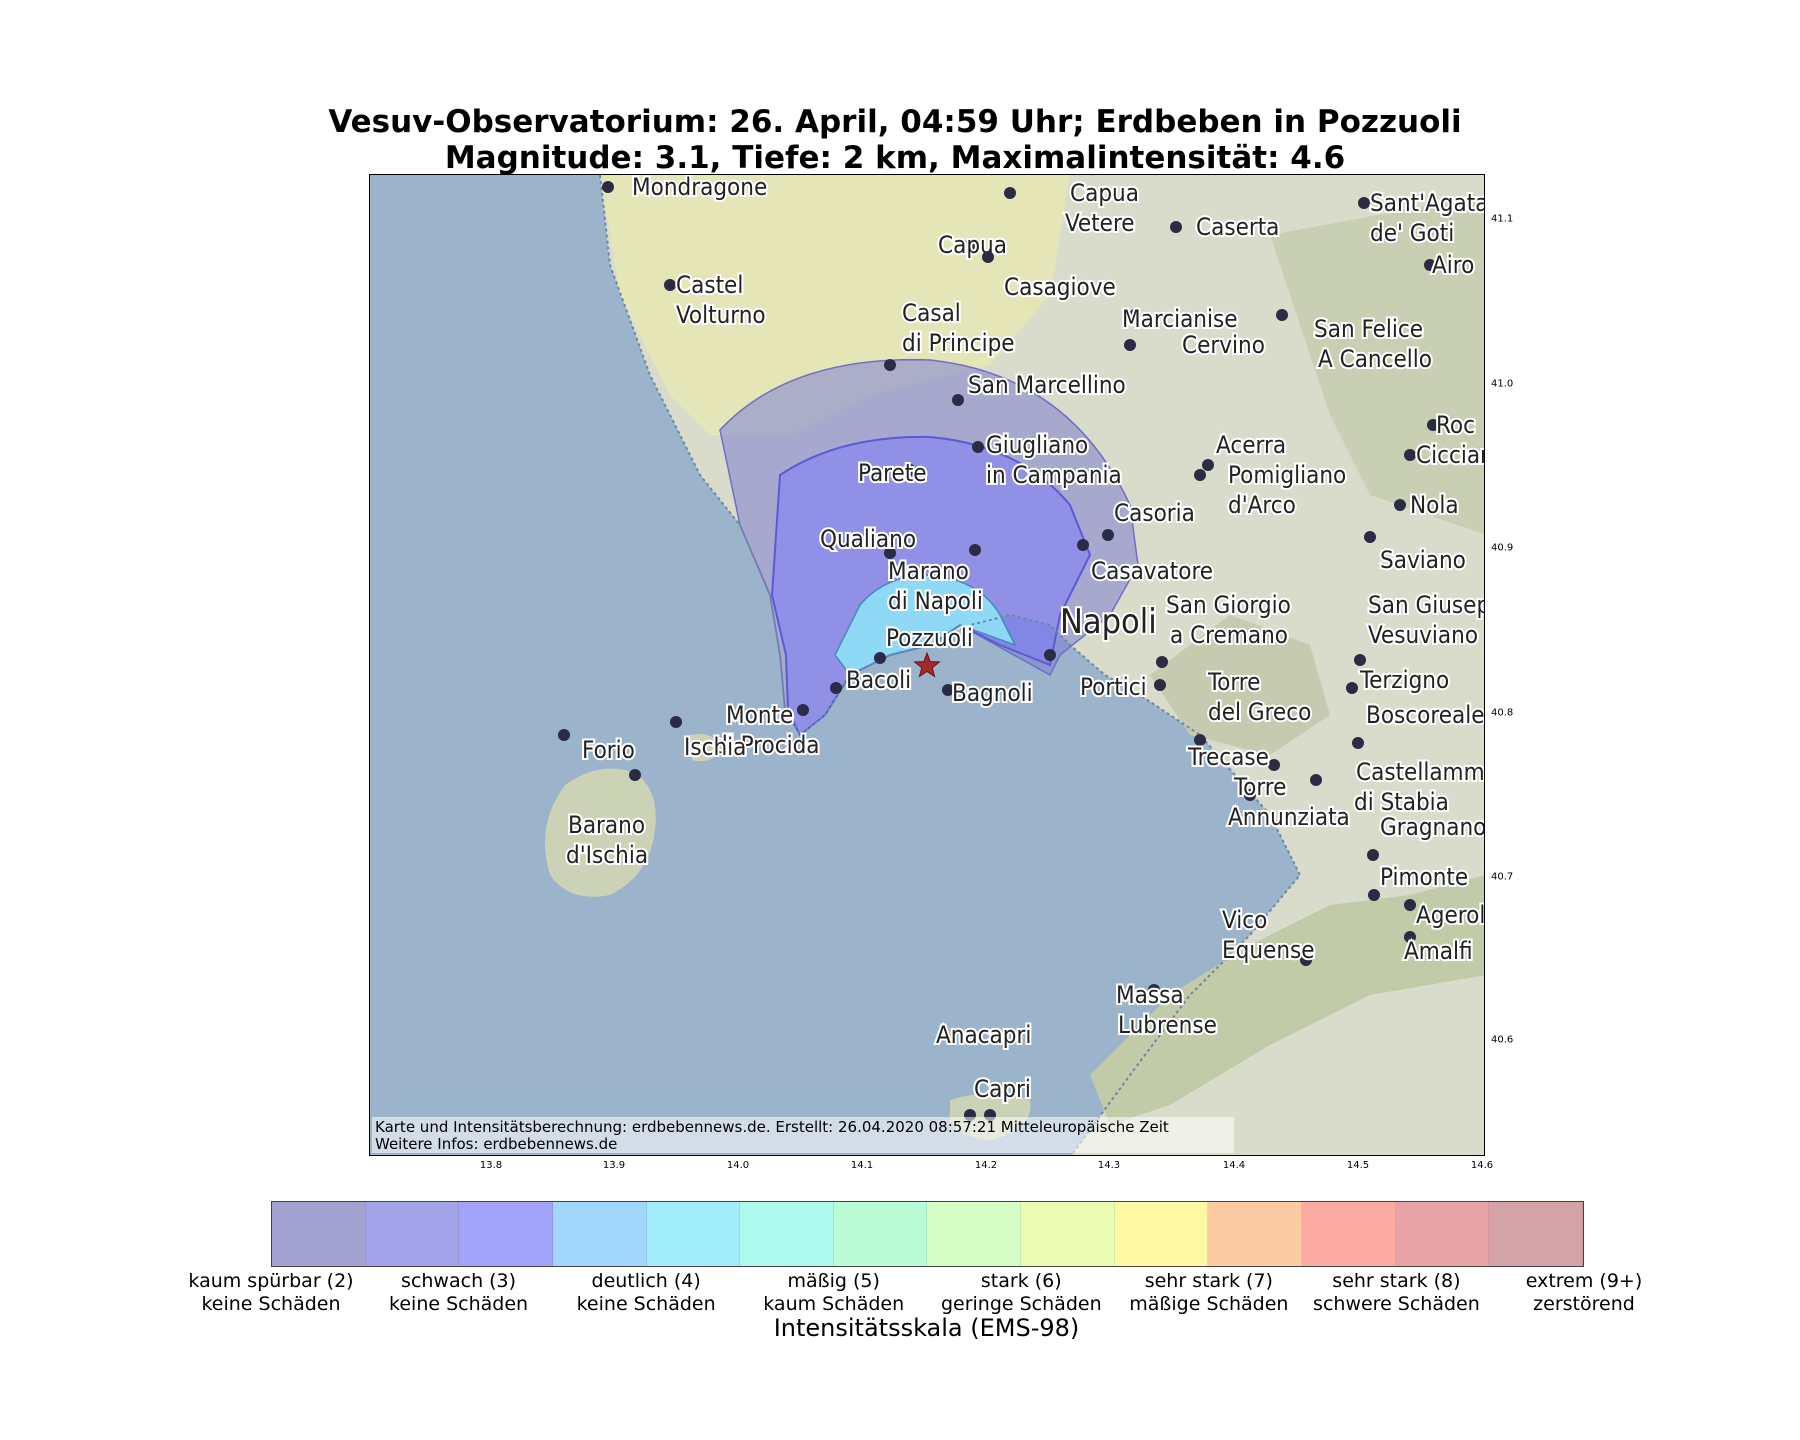  Describe the element at coordinates (1416, 553) in the screenshot. I see `place-saviano: Saviano` at that location.